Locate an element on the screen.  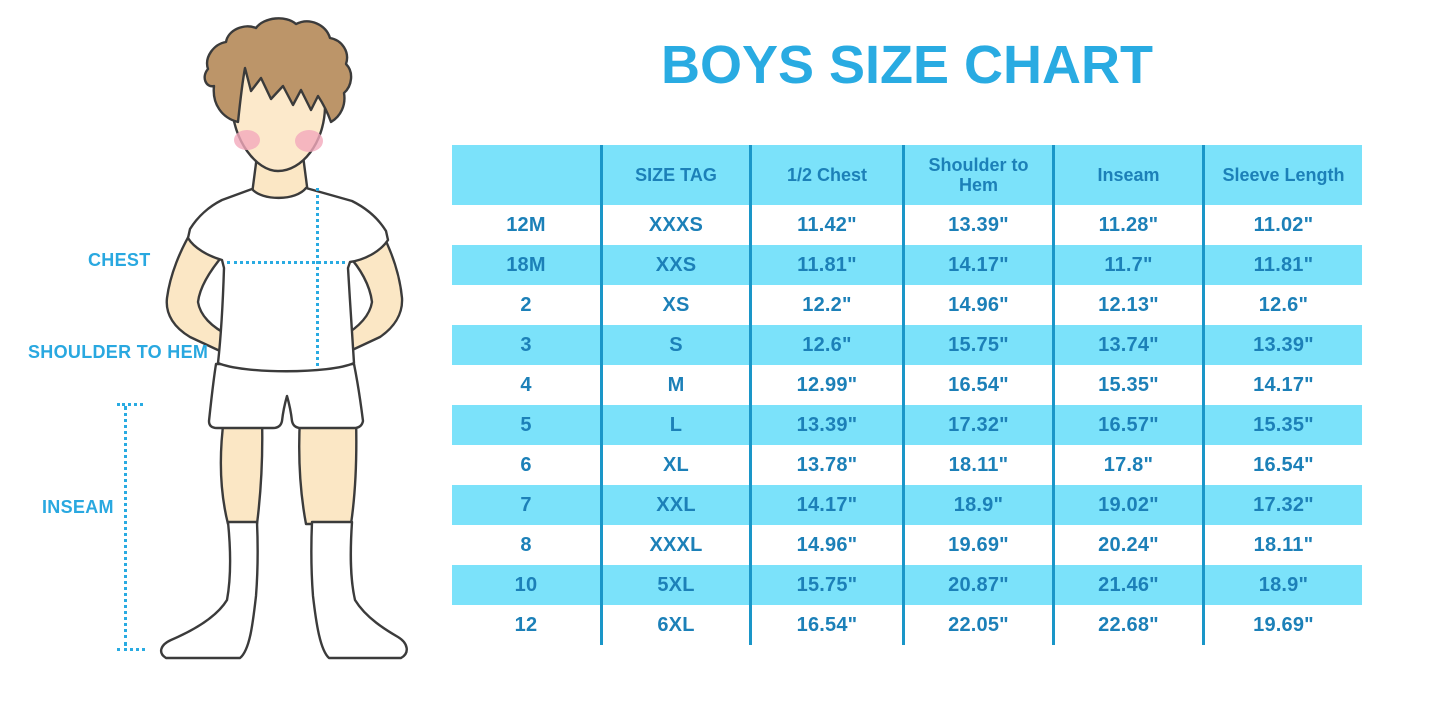
value-cell: 22.05" is located at coordinates (980, 625).